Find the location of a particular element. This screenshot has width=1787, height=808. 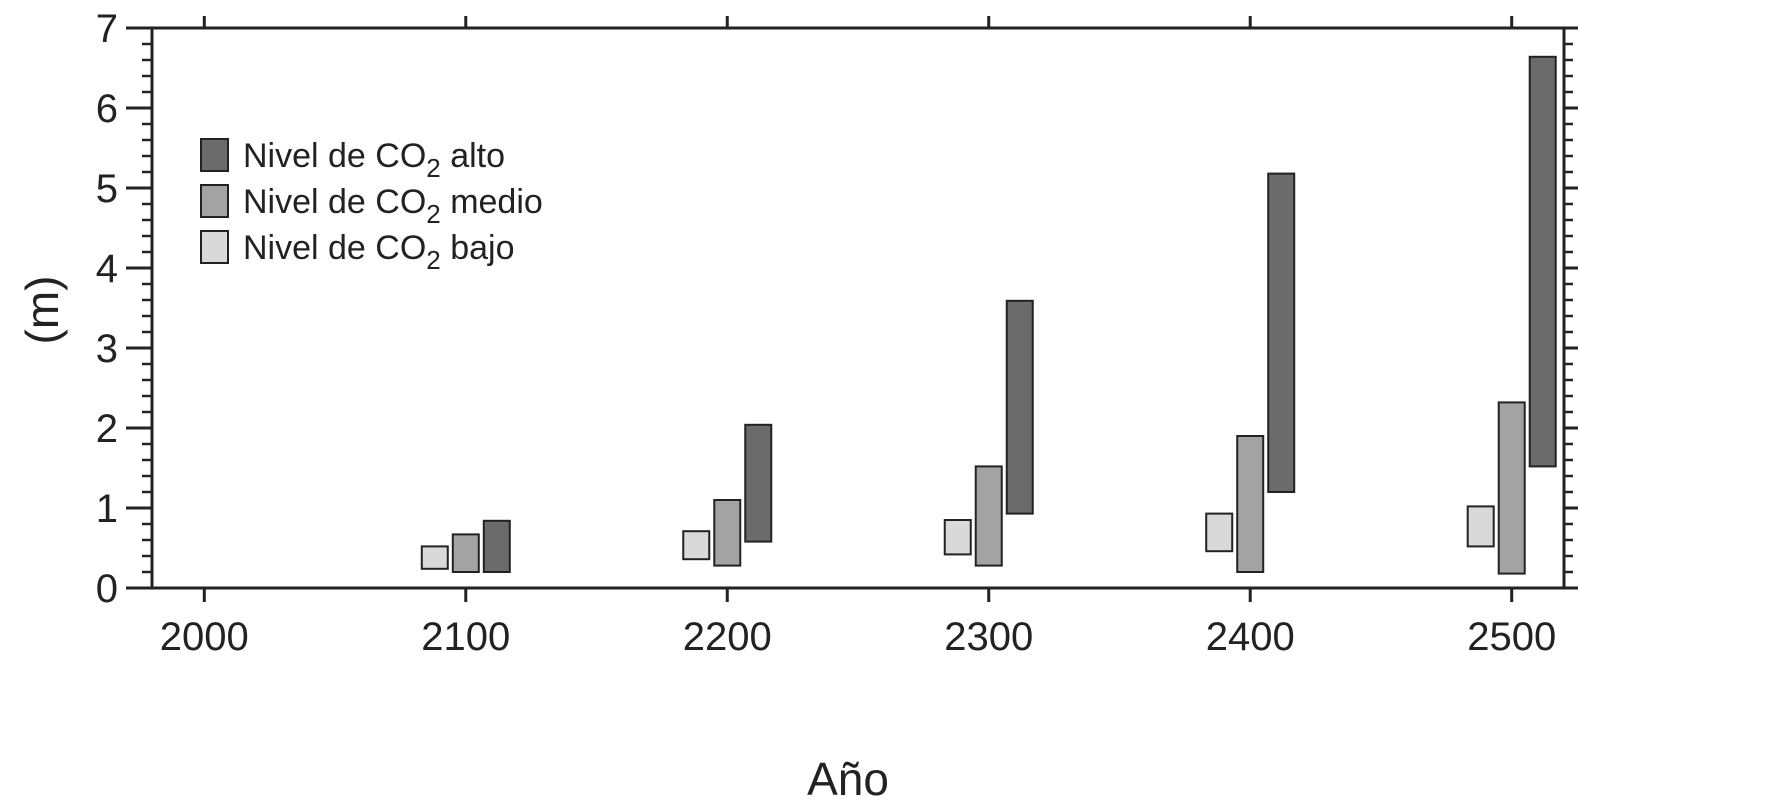

y-axis-title: (m) is located at coordinates (42, 310).